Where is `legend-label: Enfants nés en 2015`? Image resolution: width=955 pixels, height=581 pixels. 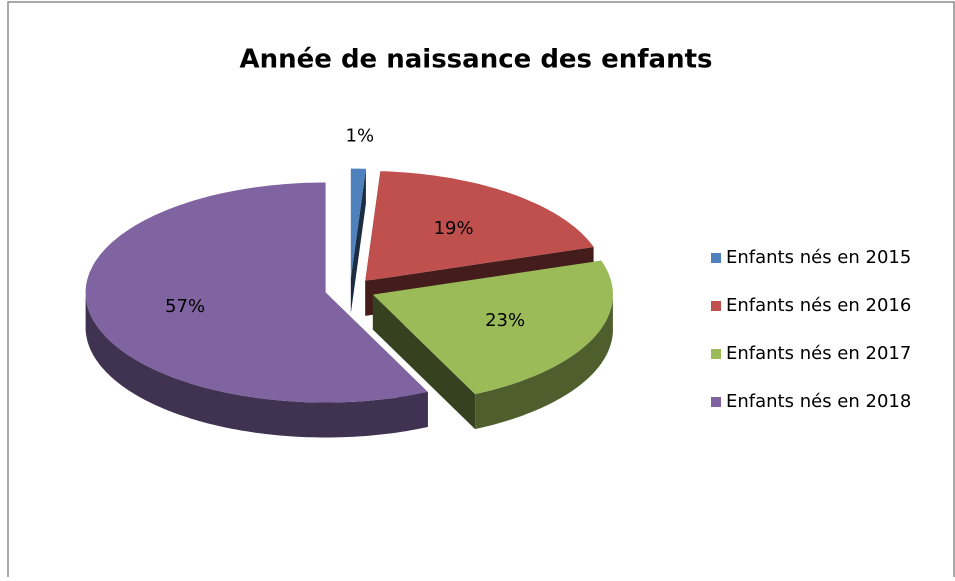 legend-label: Enfants nés en 2015 is located at coordinates (818, 257).